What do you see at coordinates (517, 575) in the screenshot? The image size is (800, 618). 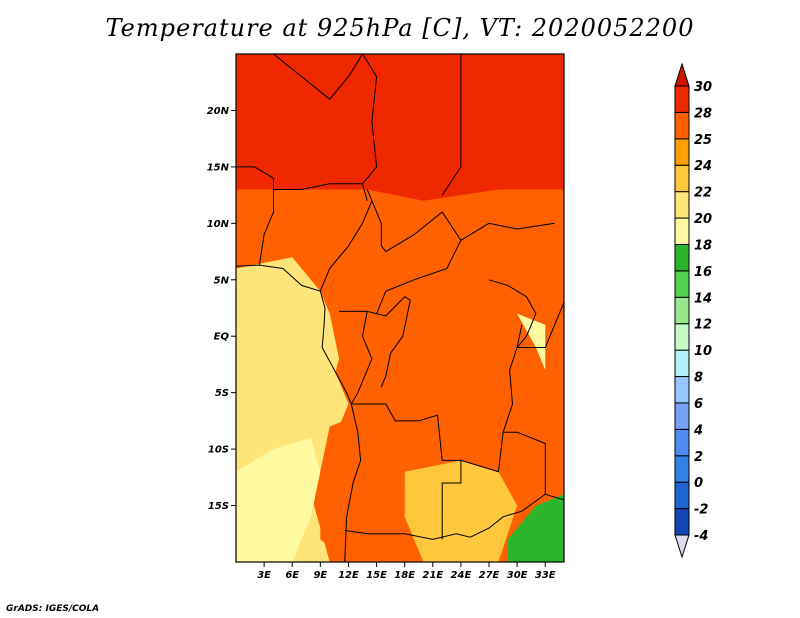 I see `x-tick-label: 30E` at bounding box center [517, 575].